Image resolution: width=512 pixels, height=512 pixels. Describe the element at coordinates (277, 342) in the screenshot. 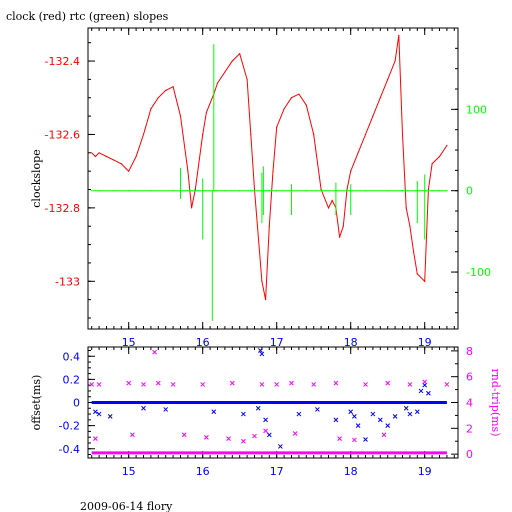

I see `x-tick-label: 17` at that location.